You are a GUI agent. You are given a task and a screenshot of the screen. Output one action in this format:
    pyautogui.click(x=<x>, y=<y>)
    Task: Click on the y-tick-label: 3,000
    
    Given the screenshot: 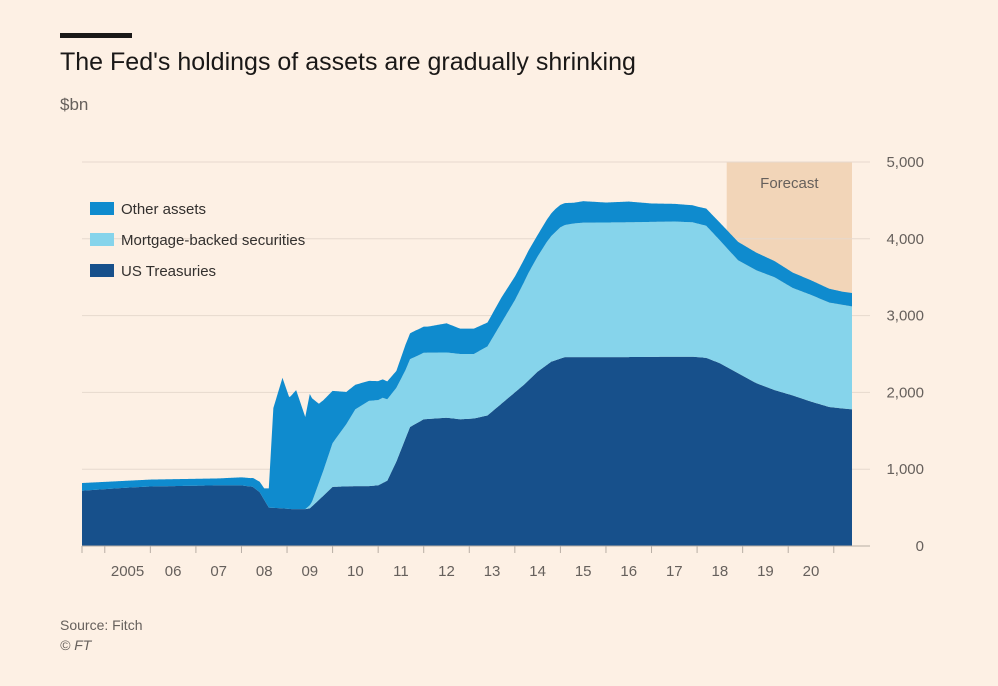 What is the action you would take?
    pyautogui.click(x=905, y=316)
    